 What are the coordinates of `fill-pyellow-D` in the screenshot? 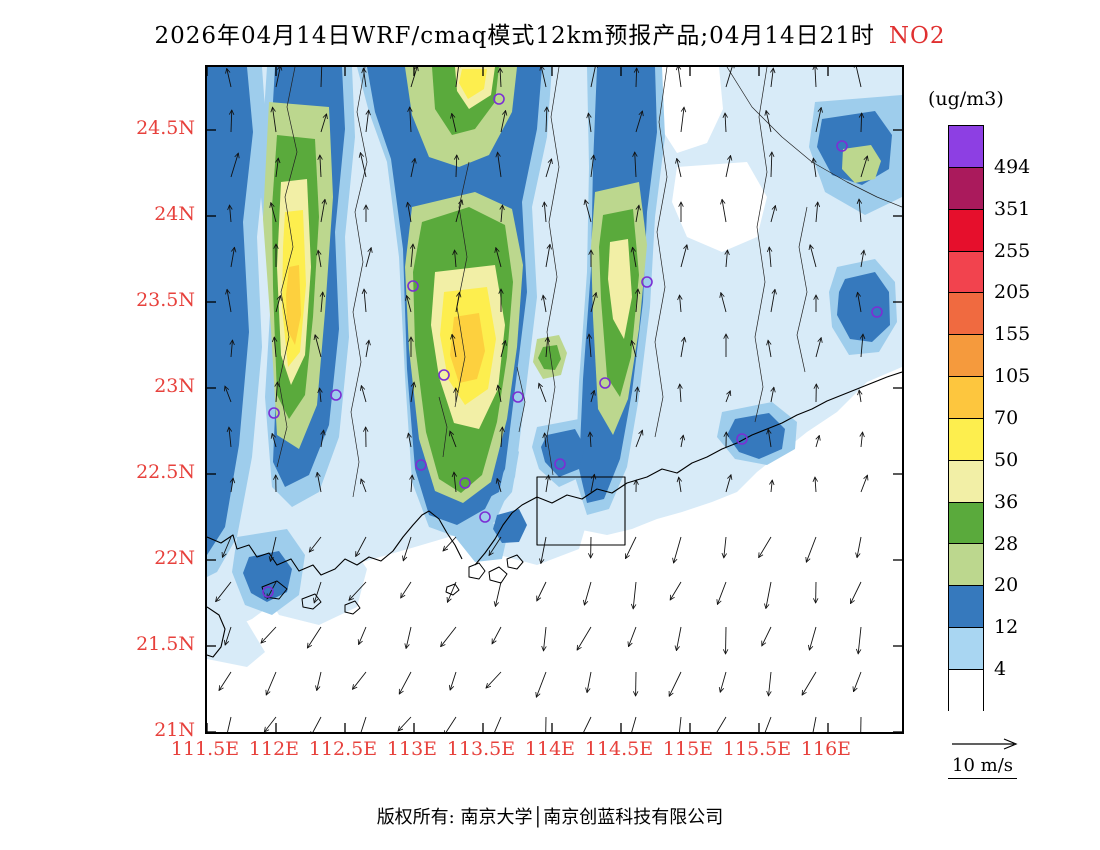 It's located at (620, 289).